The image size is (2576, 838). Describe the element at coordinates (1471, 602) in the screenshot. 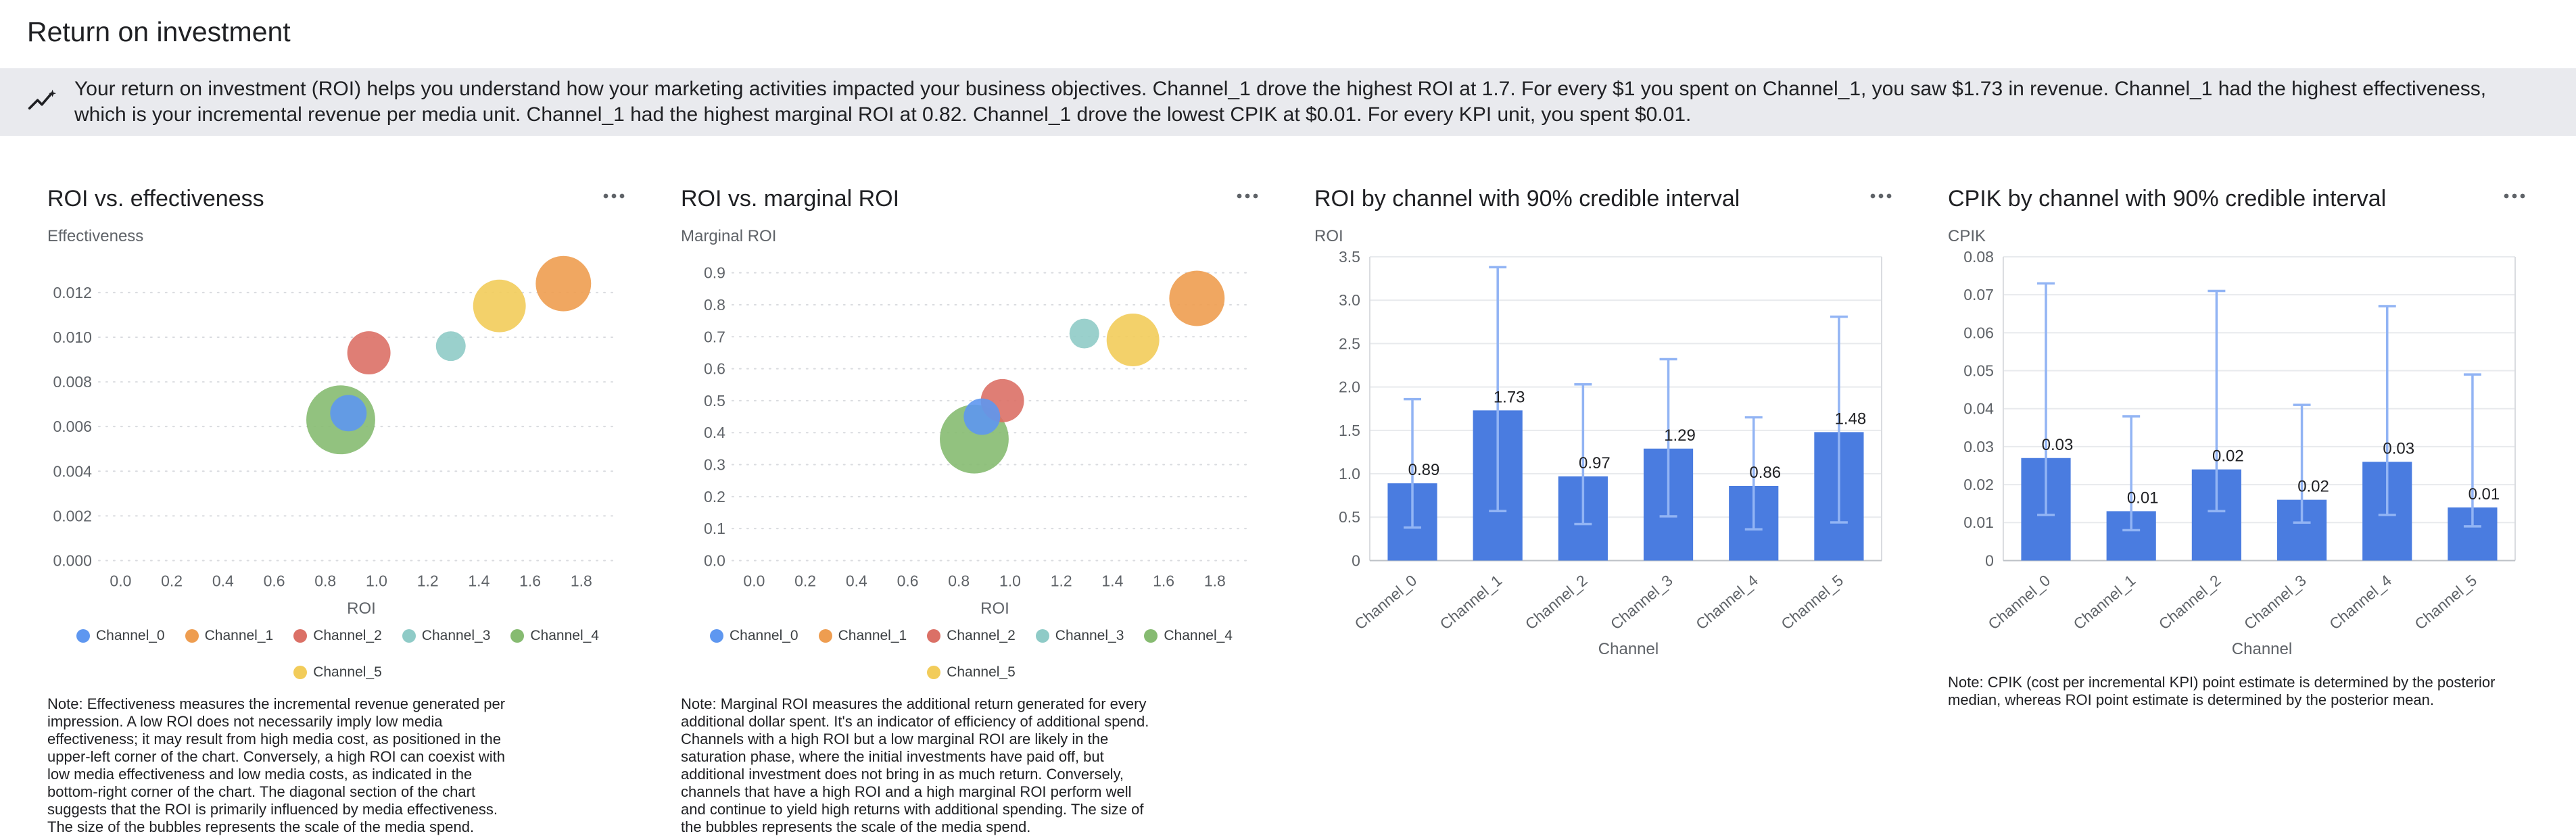

I see `svg-text: Channel_1` at that location.